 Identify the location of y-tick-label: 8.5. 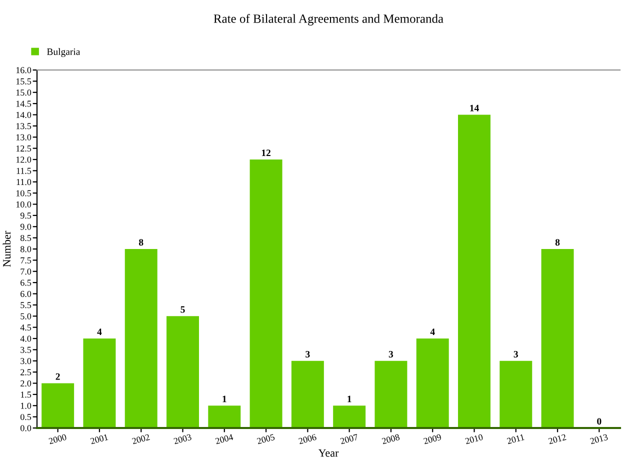
(26, 238).